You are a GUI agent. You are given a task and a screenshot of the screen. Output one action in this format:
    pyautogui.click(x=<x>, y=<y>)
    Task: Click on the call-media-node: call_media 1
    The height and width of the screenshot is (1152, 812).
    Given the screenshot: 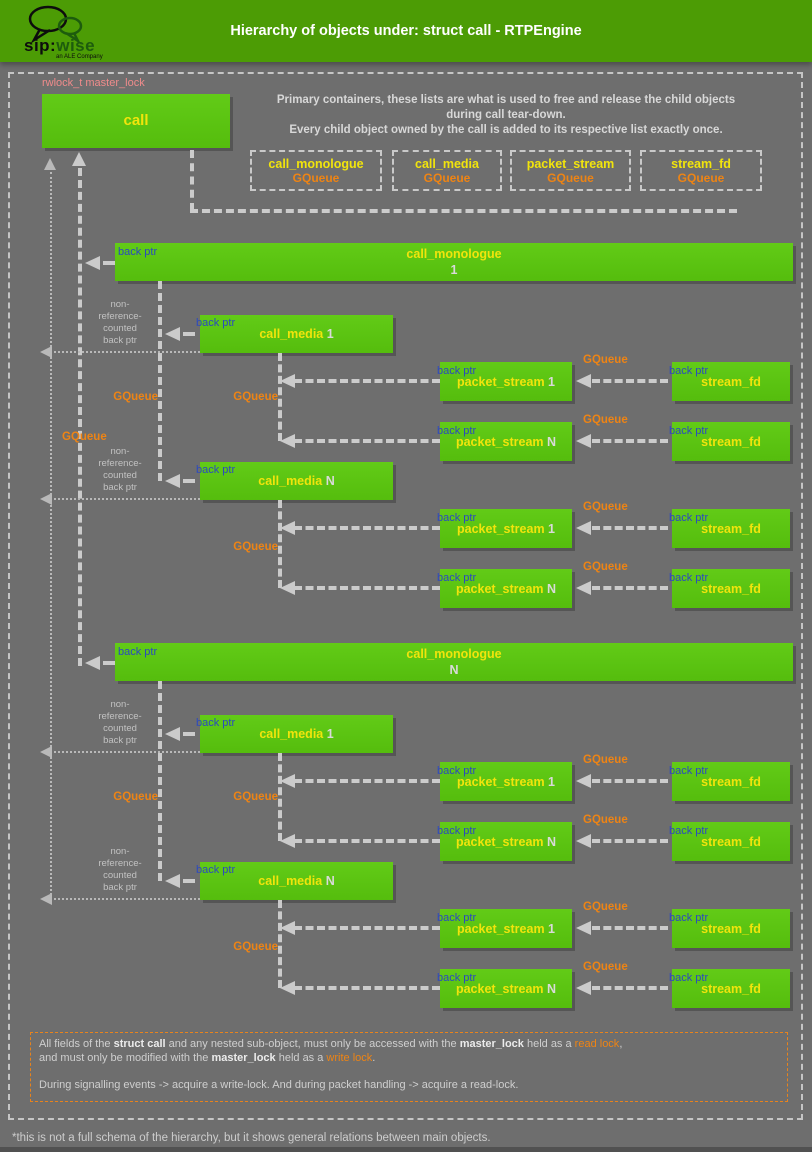 What is the action you would take?
    pyautogui.click(x=296, y=734)
    